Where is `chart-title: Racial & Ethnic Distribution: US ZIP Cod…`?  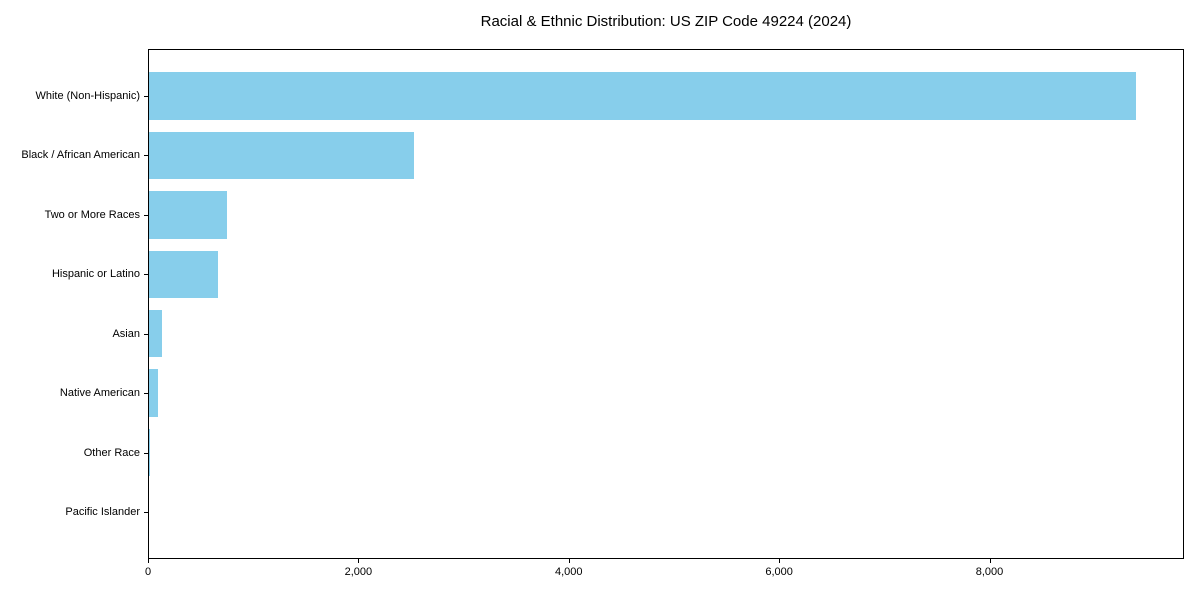
chart-title: Racial & Ethnic Distribution: US ZIP Cod… is located at coordinates (666, 21).